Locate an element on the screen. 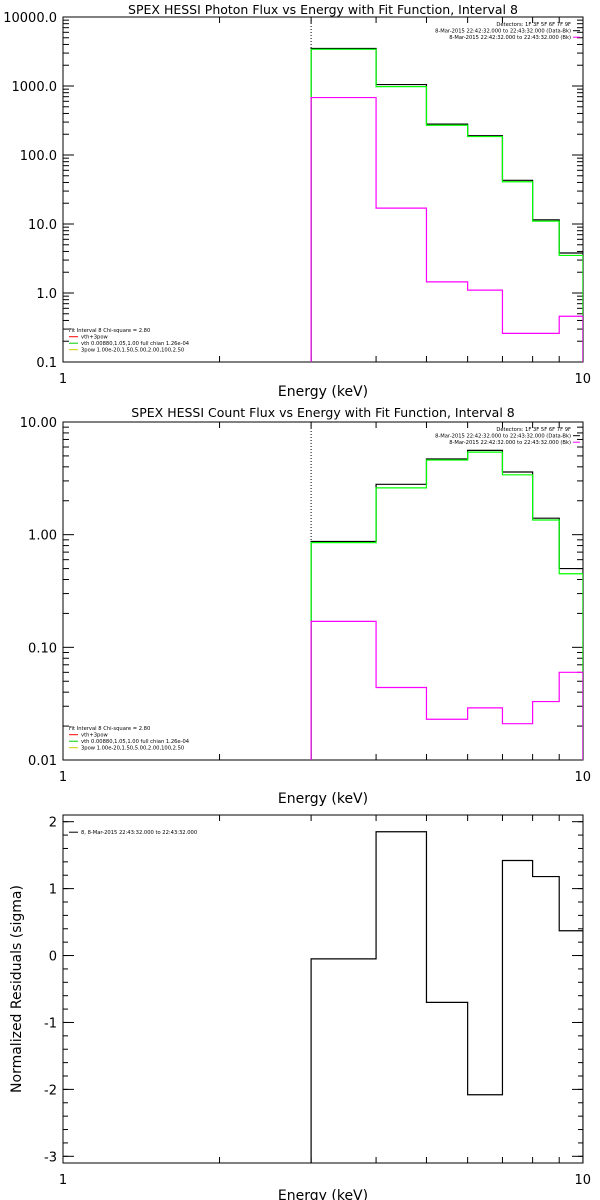 The image size is (600, 1200). y-tick-label: -1 is located at coordinates (50, 1023).